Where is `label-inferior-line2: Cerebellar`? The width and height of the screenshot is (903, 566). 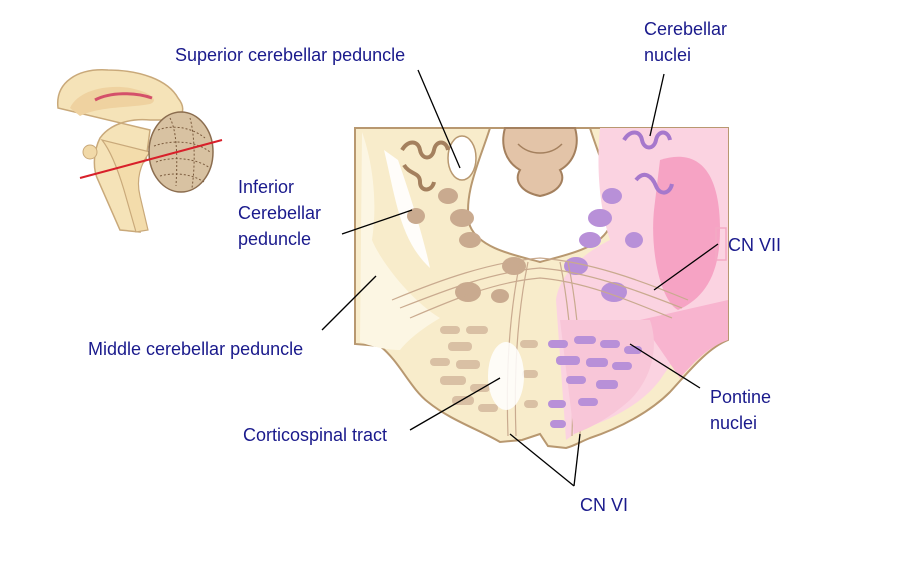 label-inferior-line2: Cerebellar is located at coordinates (280, 213).